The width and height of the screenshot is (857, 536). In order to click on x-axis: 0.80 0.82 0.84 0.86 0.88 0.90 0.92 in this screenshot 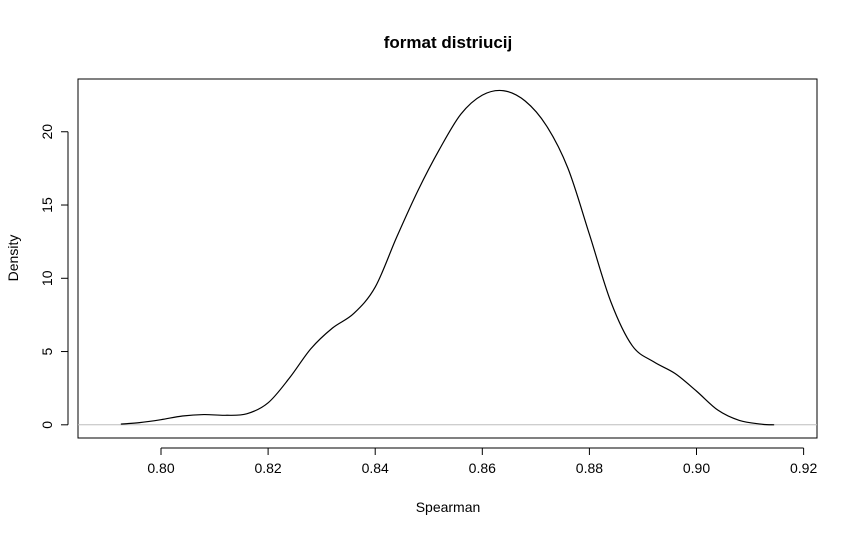, I will do `click(482, 461)`.